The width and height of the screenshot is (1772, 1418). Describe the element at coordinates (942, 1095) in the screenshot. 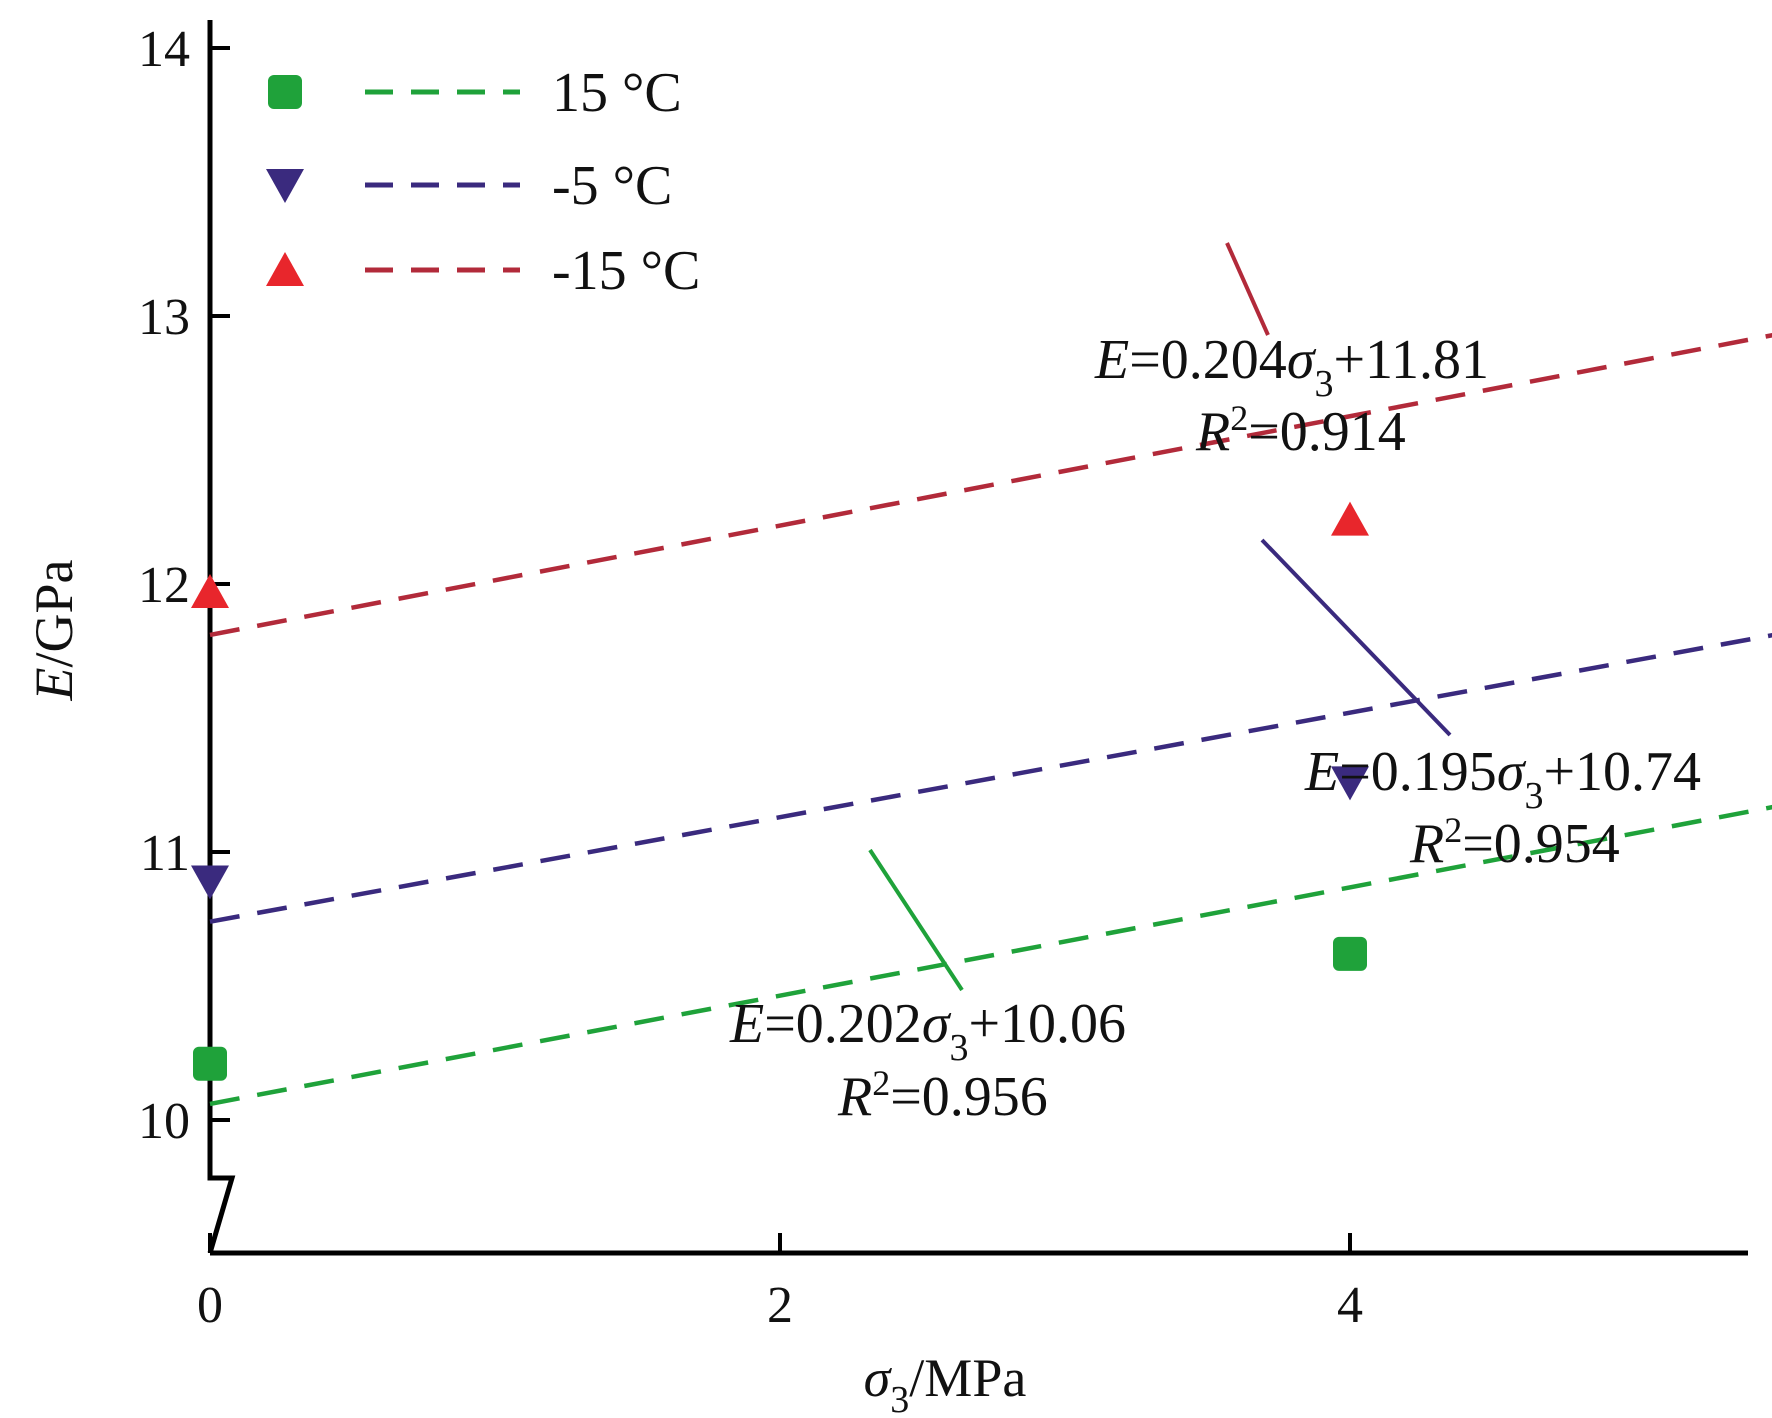

I see `fit-r2: R2=0.956` at that location.